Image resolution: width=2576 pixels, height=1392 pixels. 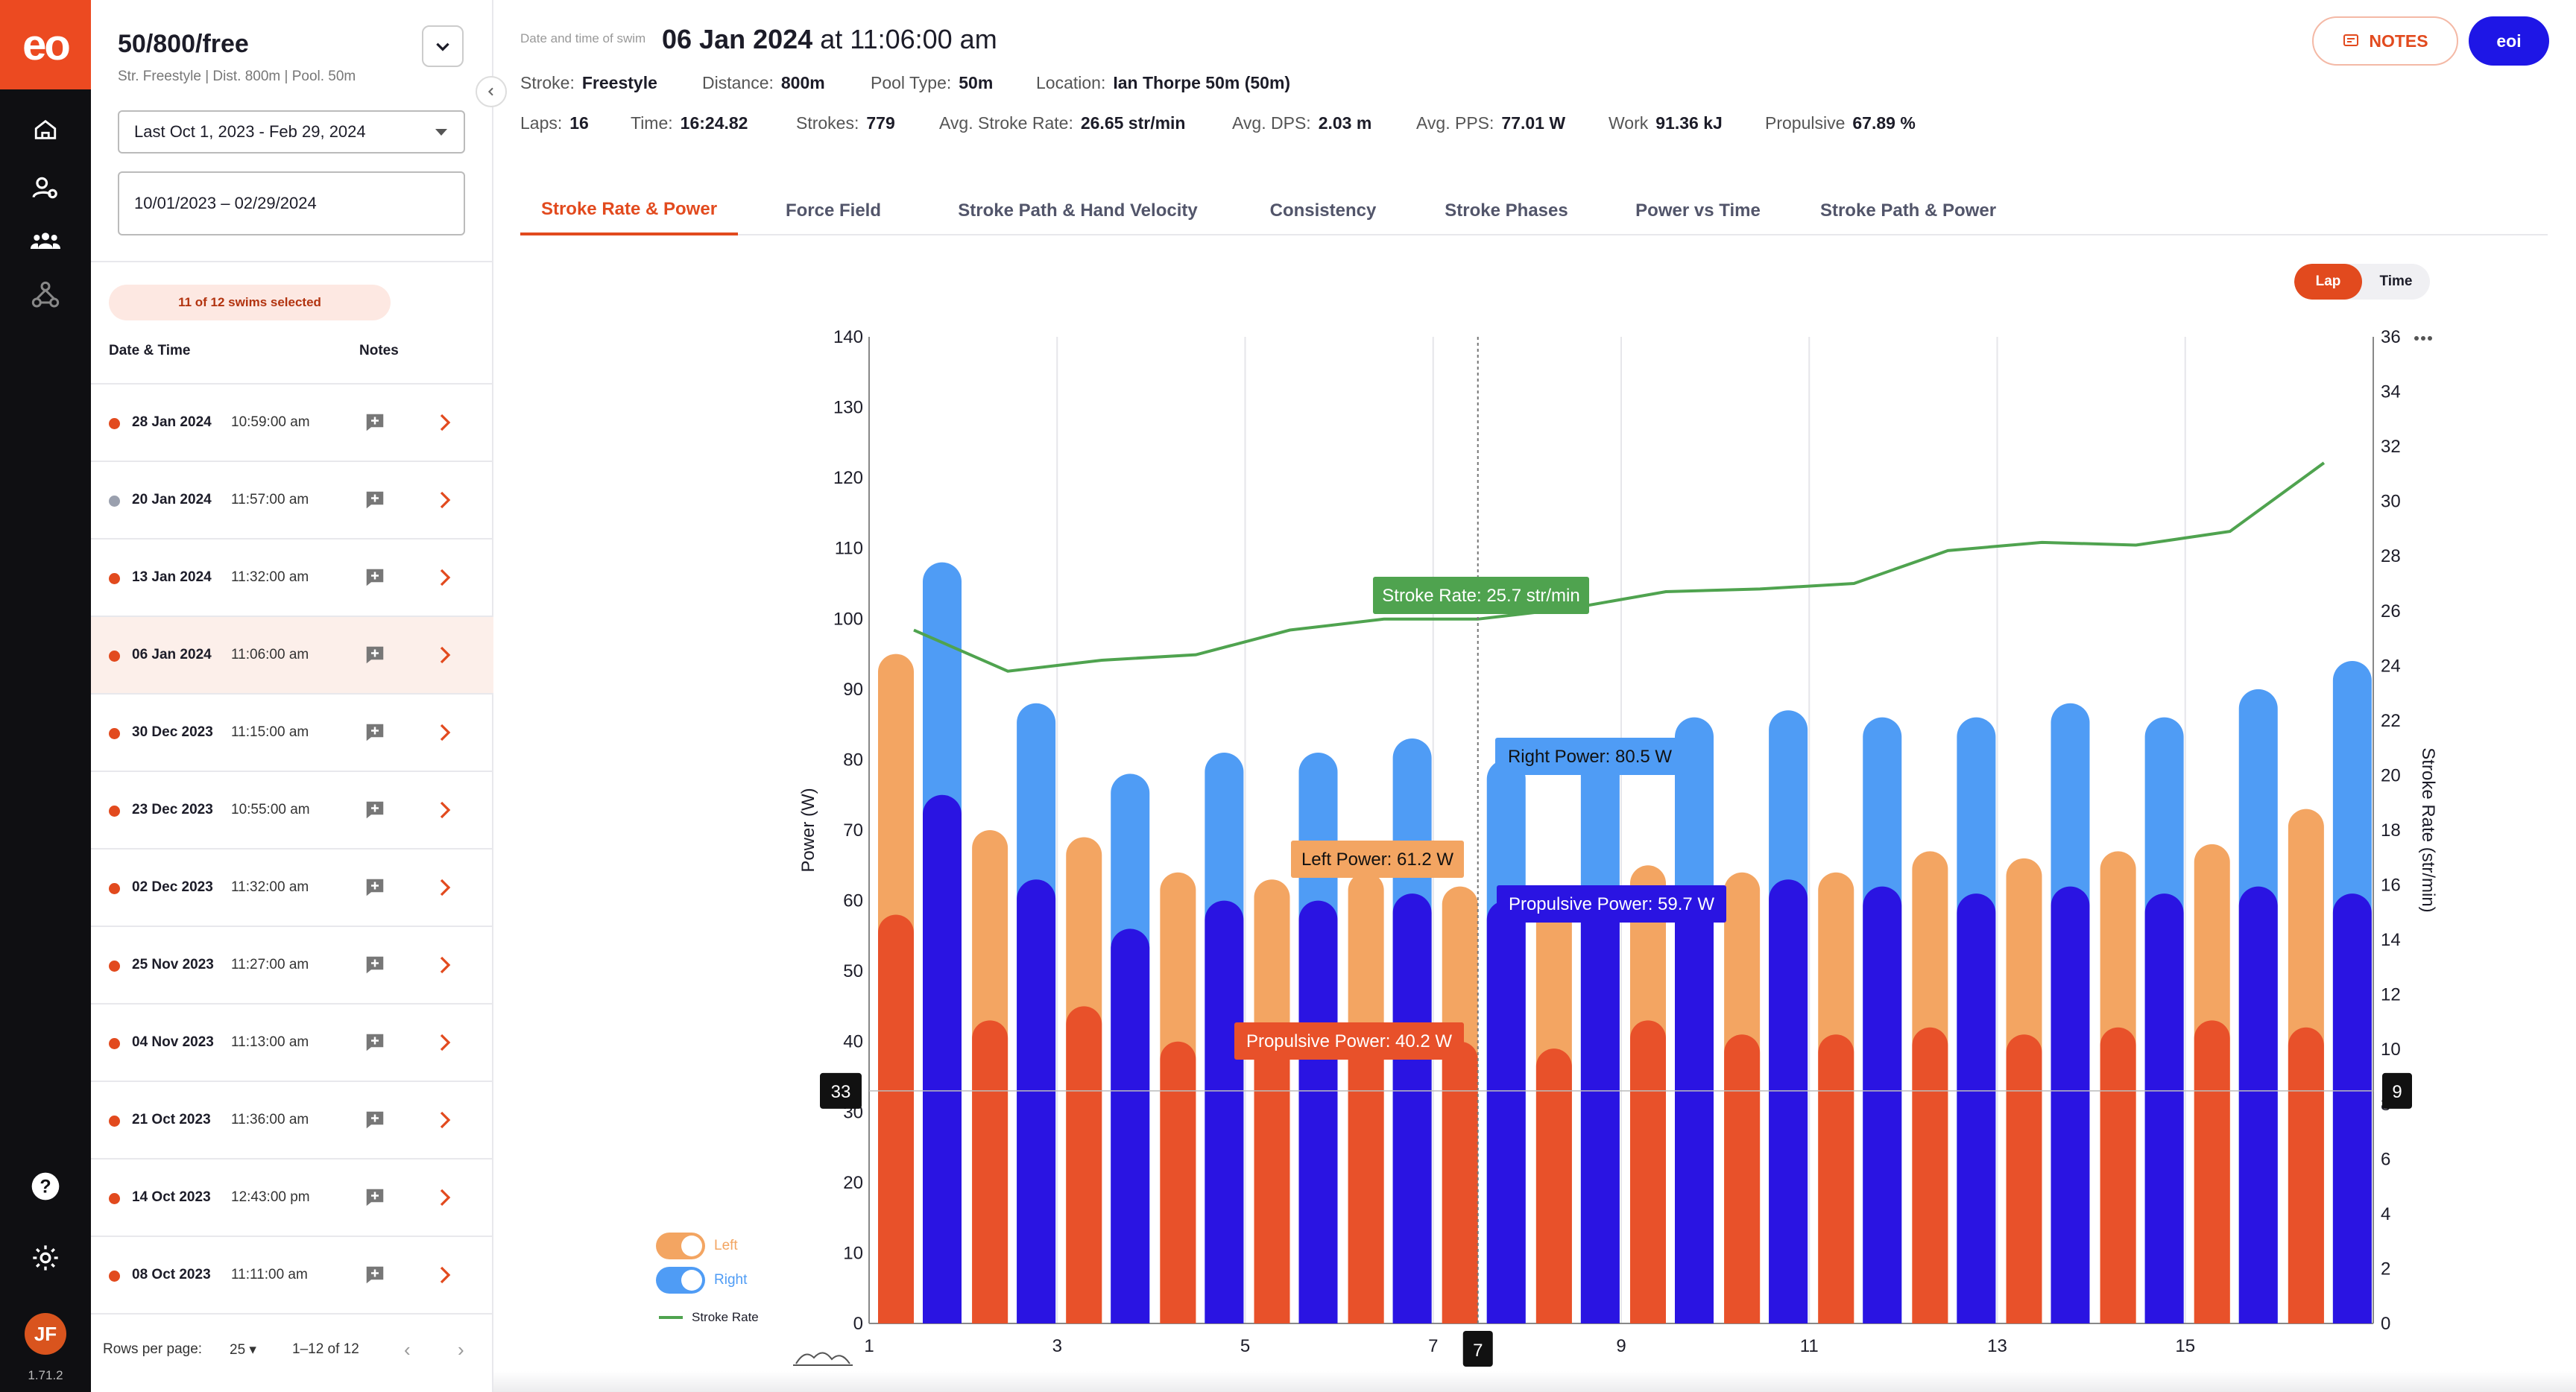 I want to click on swim-row: 20 Jan 2024 11:57:00 am, so click(x=292, y=501).